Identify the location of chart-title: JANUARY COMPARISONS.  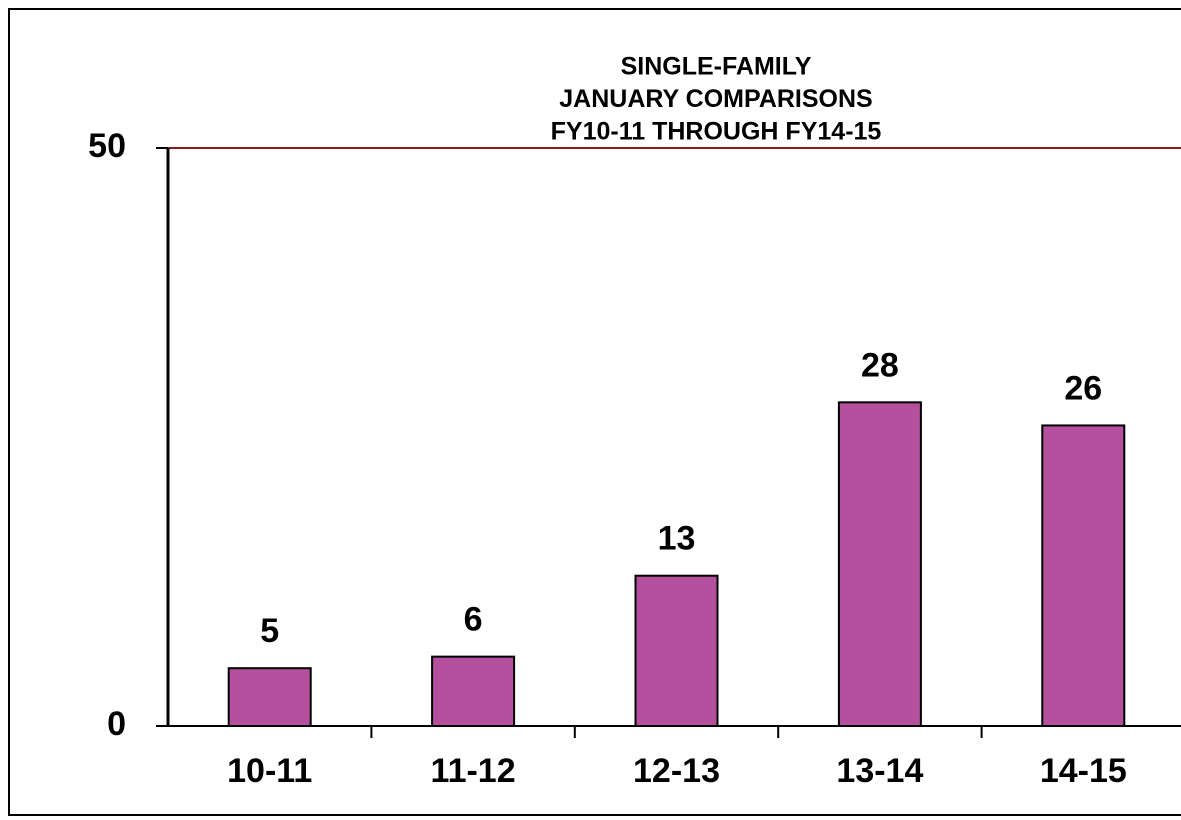
(715, 99).